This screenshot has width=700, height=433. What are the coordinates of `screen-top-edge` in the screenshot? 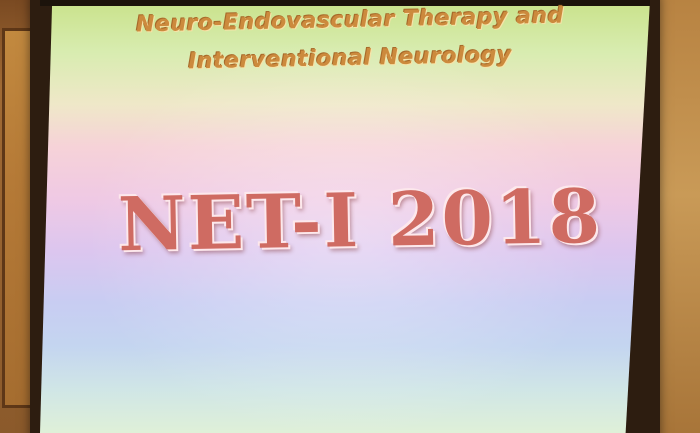 It's located at (345, 3).